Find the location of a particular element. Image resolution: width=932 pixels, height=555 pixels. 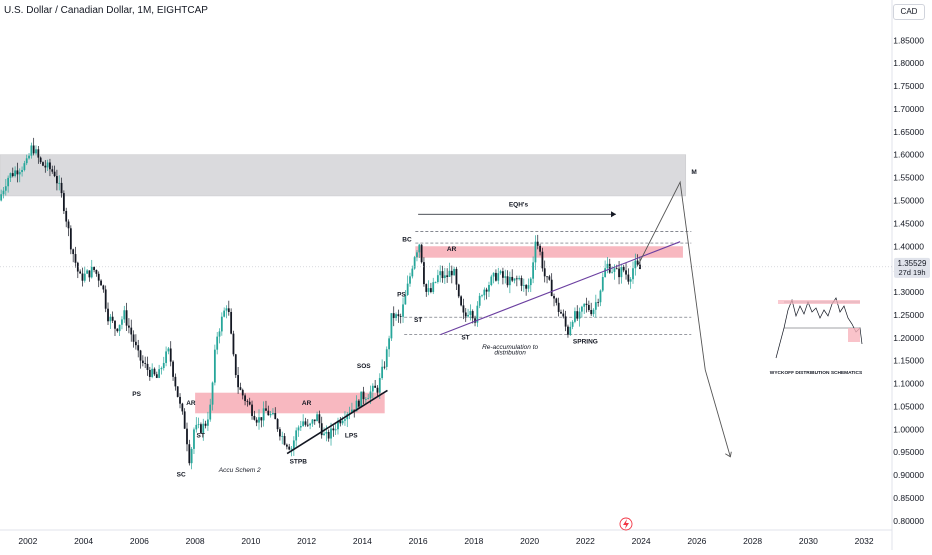

x-tick-label: 2004 is located at coordinates (83, 541).